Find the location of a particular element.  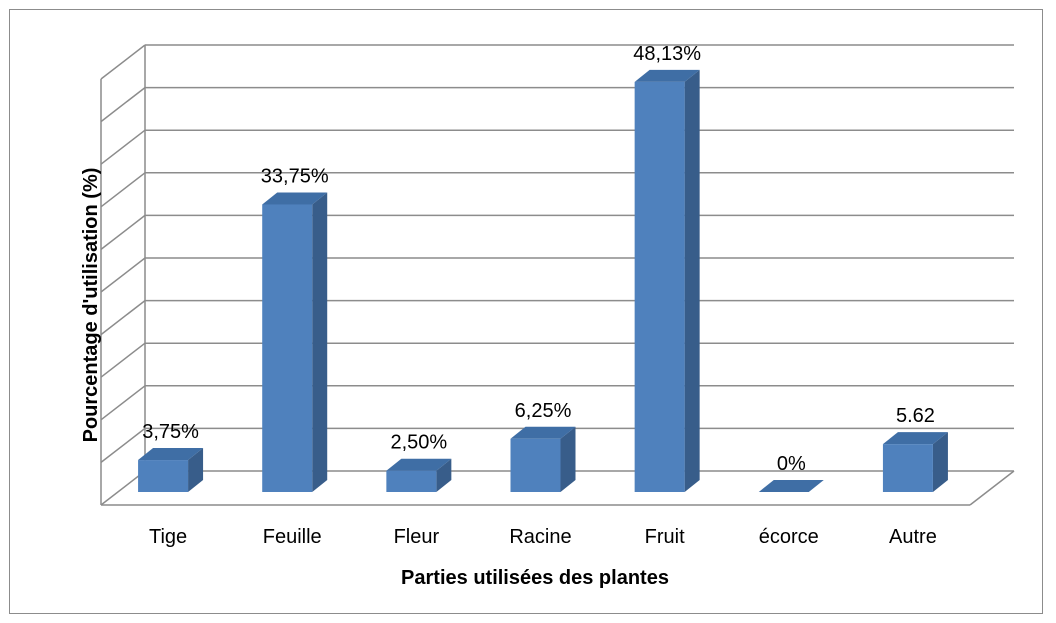

floor-right-edge is located at coordinates (992, 488).